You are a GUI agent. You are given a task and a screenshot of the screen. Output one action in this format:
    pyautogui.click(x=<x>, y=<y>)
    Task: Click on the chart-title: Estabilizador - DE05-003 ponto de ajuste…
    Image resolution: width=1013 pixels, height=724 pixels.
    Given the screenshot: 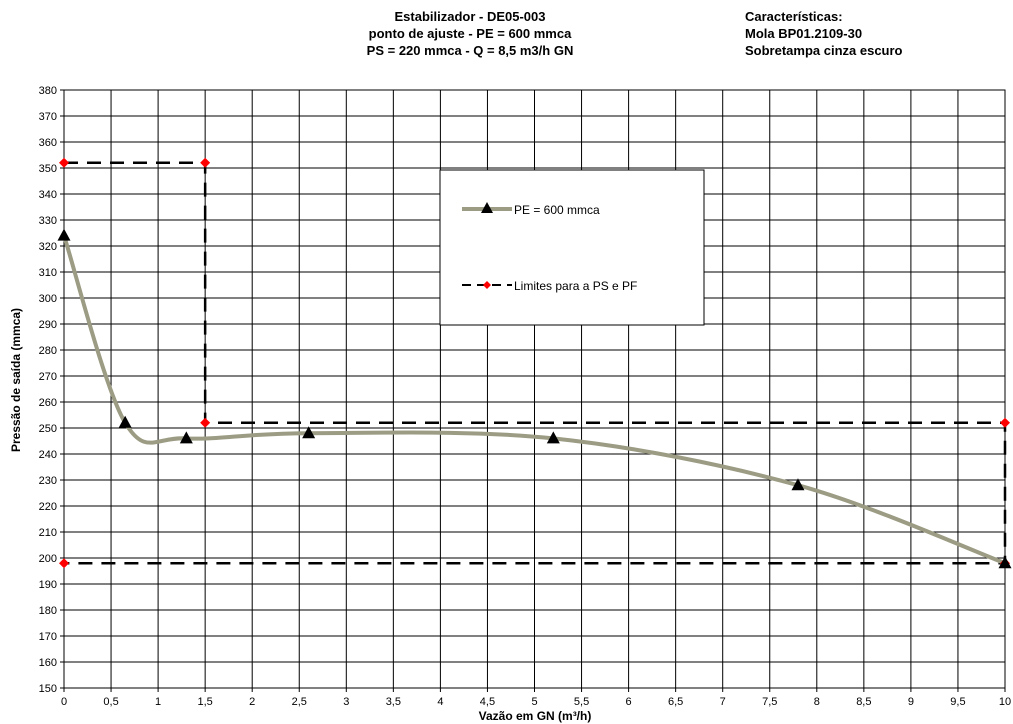 What is the action you would take?
    pyautogui.click(x=470, y=33)
    